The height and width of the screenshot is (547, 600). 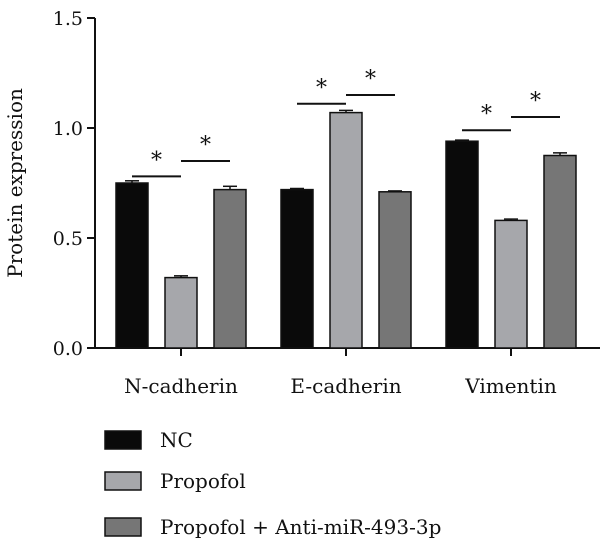 I want to click on y-tick-label: 0.5, so click(x=68, y=239).